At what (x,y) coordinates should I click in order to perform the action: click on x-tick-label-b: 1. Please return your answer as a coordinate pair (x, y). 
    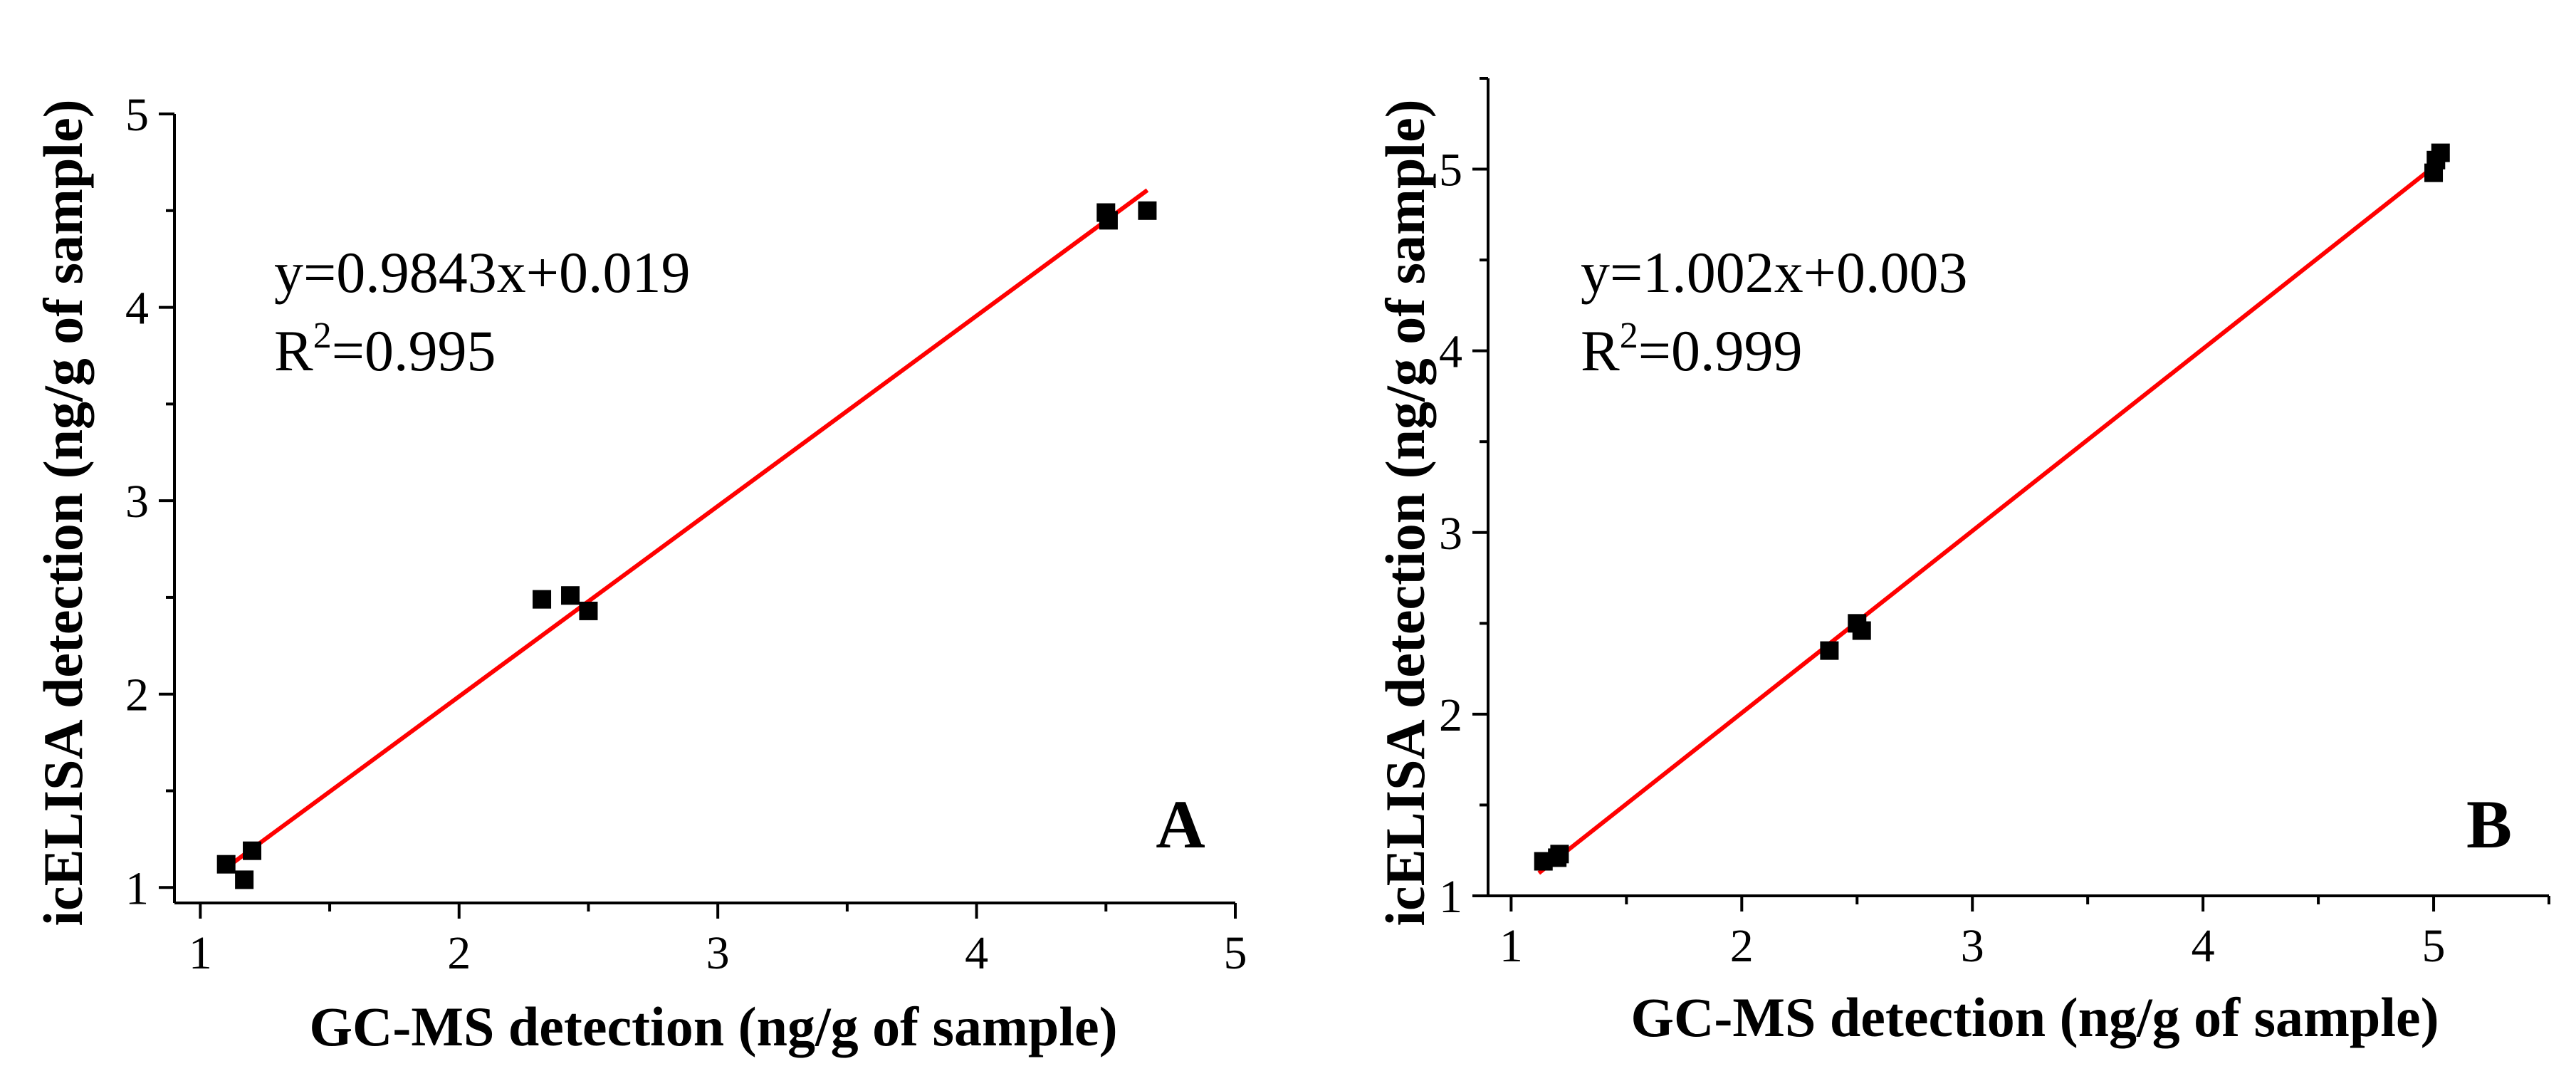
    Looking at the image, I should click on (1511, 946).